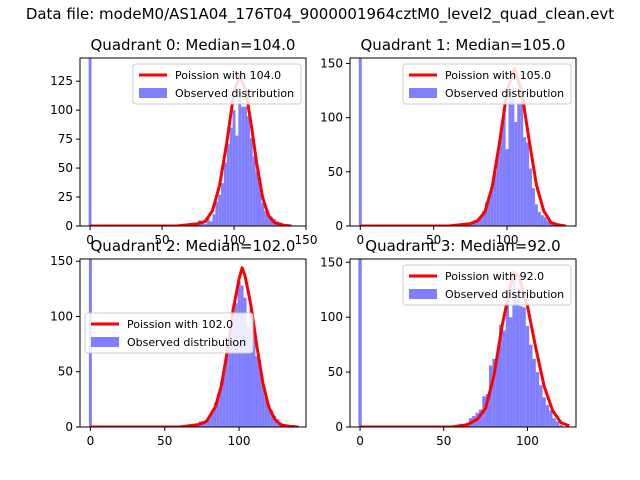 This screenshot has width=640, height=480. I want to click on quadrant-title: Quadrant 2: Median=102.0, so click(193, 246).